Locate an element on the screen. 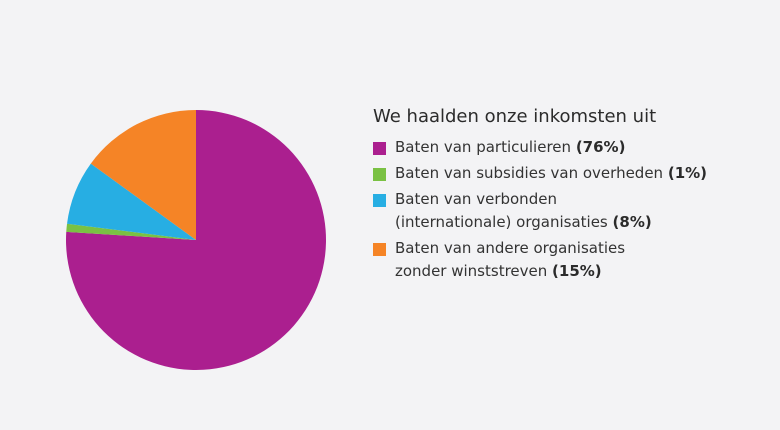 This screenshot has height=430, width=780. legend-label-line1: Baten van verbonden is located at coordinates (476, 199).